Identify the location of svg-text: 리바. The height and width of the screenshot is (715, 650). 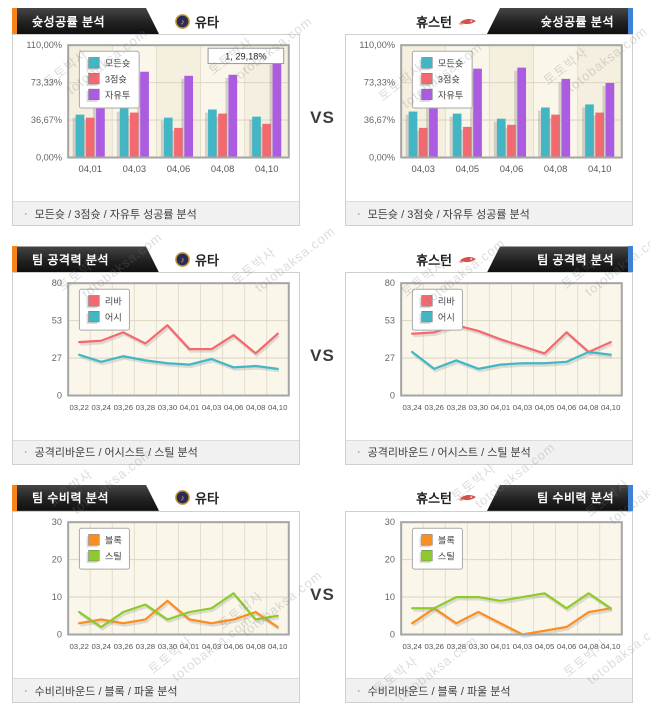
(446, 302).